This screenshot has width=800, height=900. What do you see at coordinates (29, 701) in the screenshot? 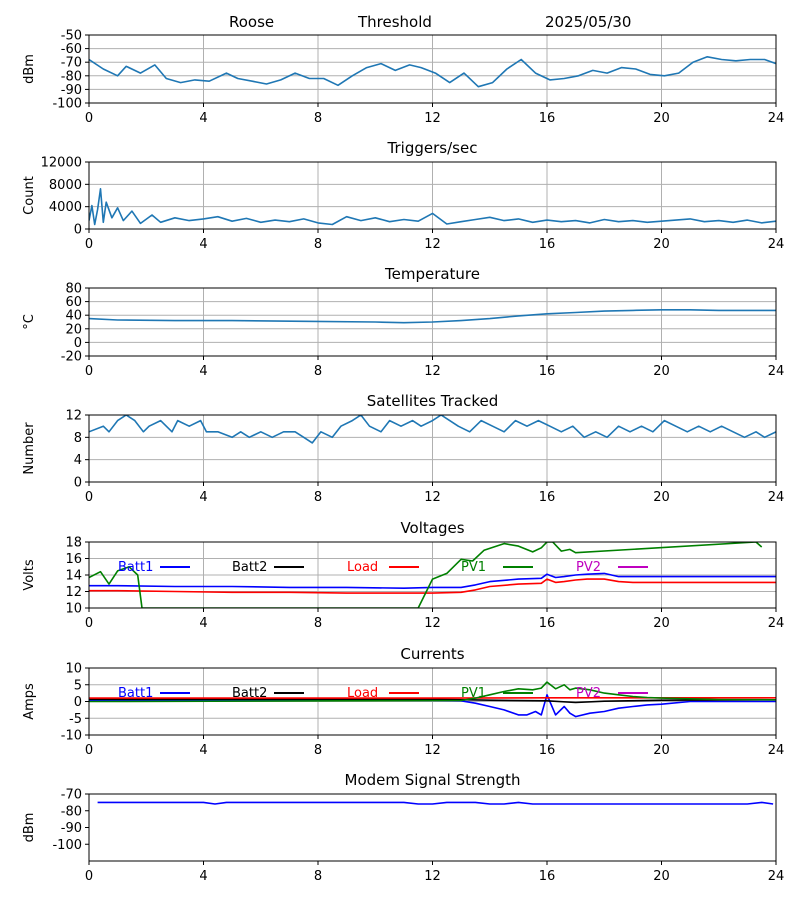
I see `y-axis-label: Amps` at bounding box center [29, 701].